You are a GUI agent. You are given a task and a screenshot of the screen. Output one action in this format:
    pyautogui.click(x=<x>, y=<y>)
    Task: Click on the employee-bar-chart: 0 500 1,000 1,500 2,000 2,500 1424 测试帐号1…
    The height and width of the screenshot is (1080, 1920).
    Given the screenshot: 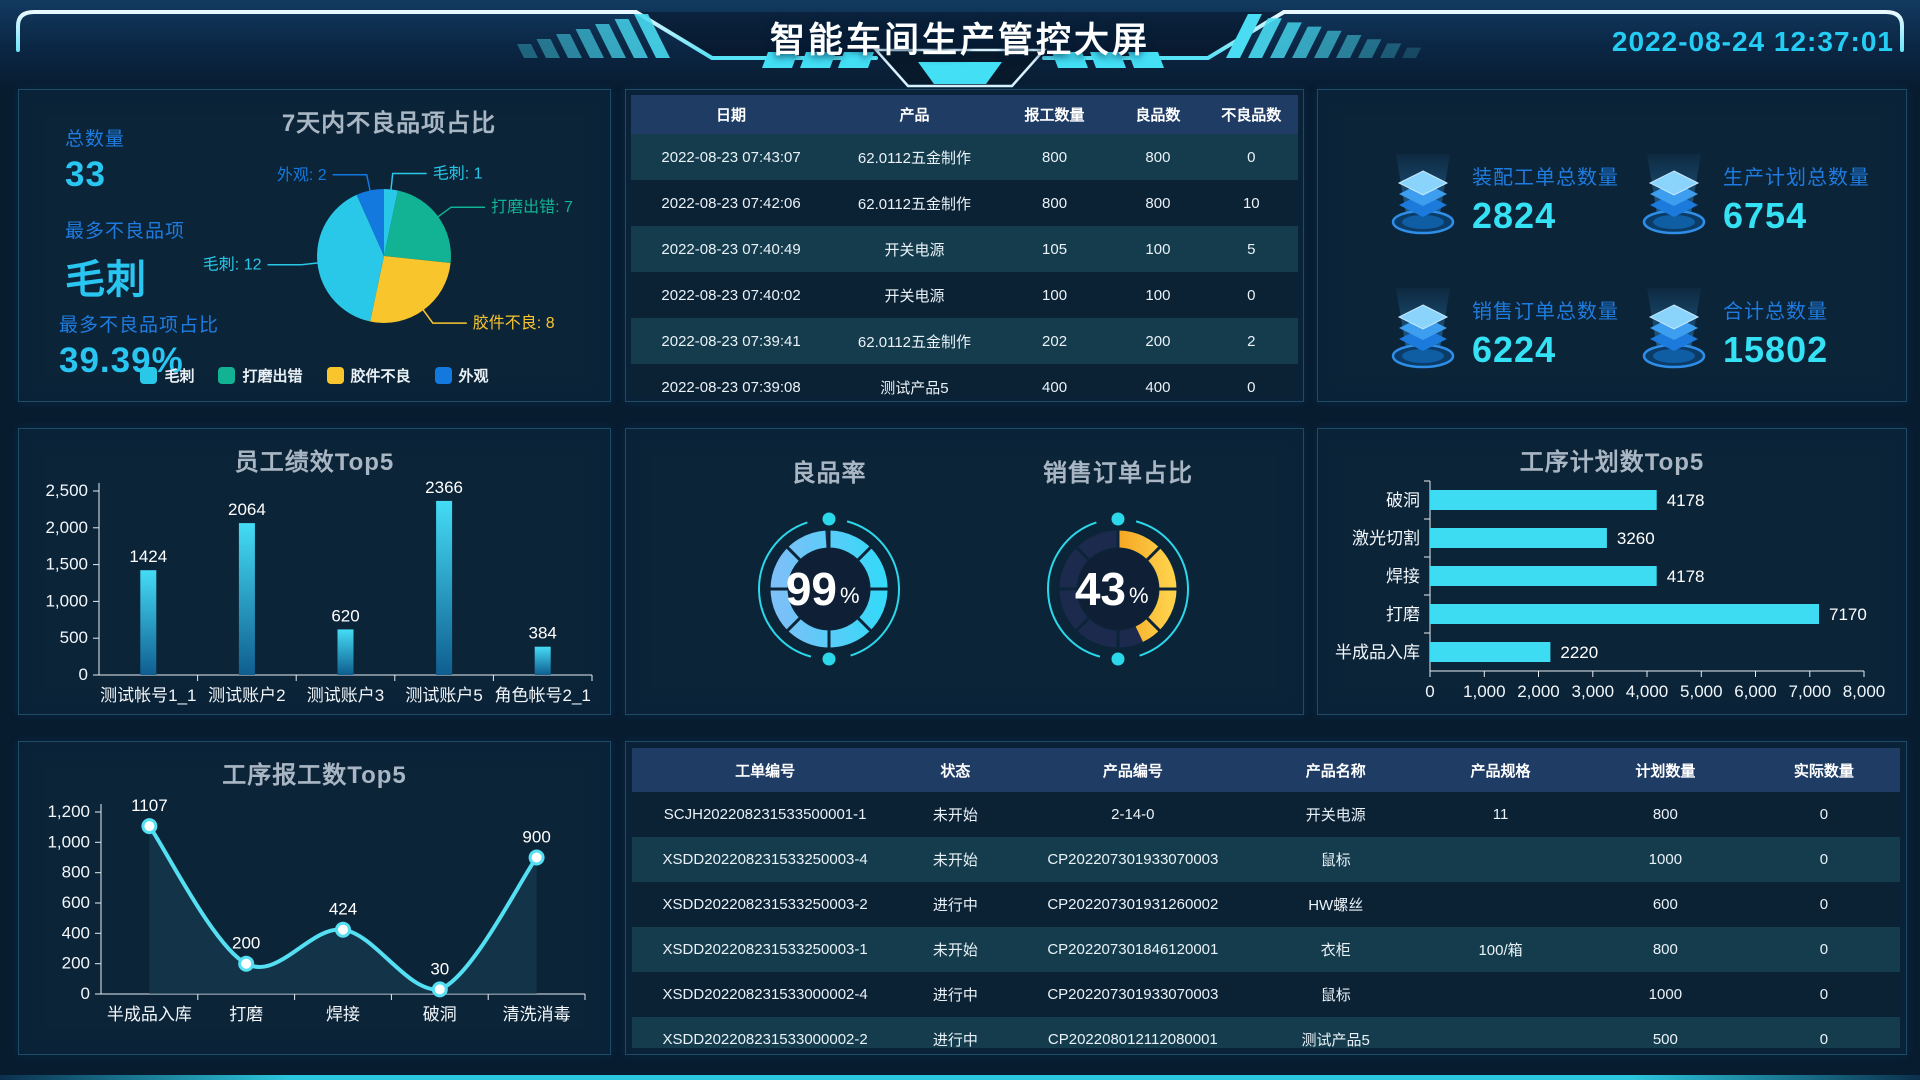 What is the action you would take?
    pyautogui.click(x=314, y=571)
    